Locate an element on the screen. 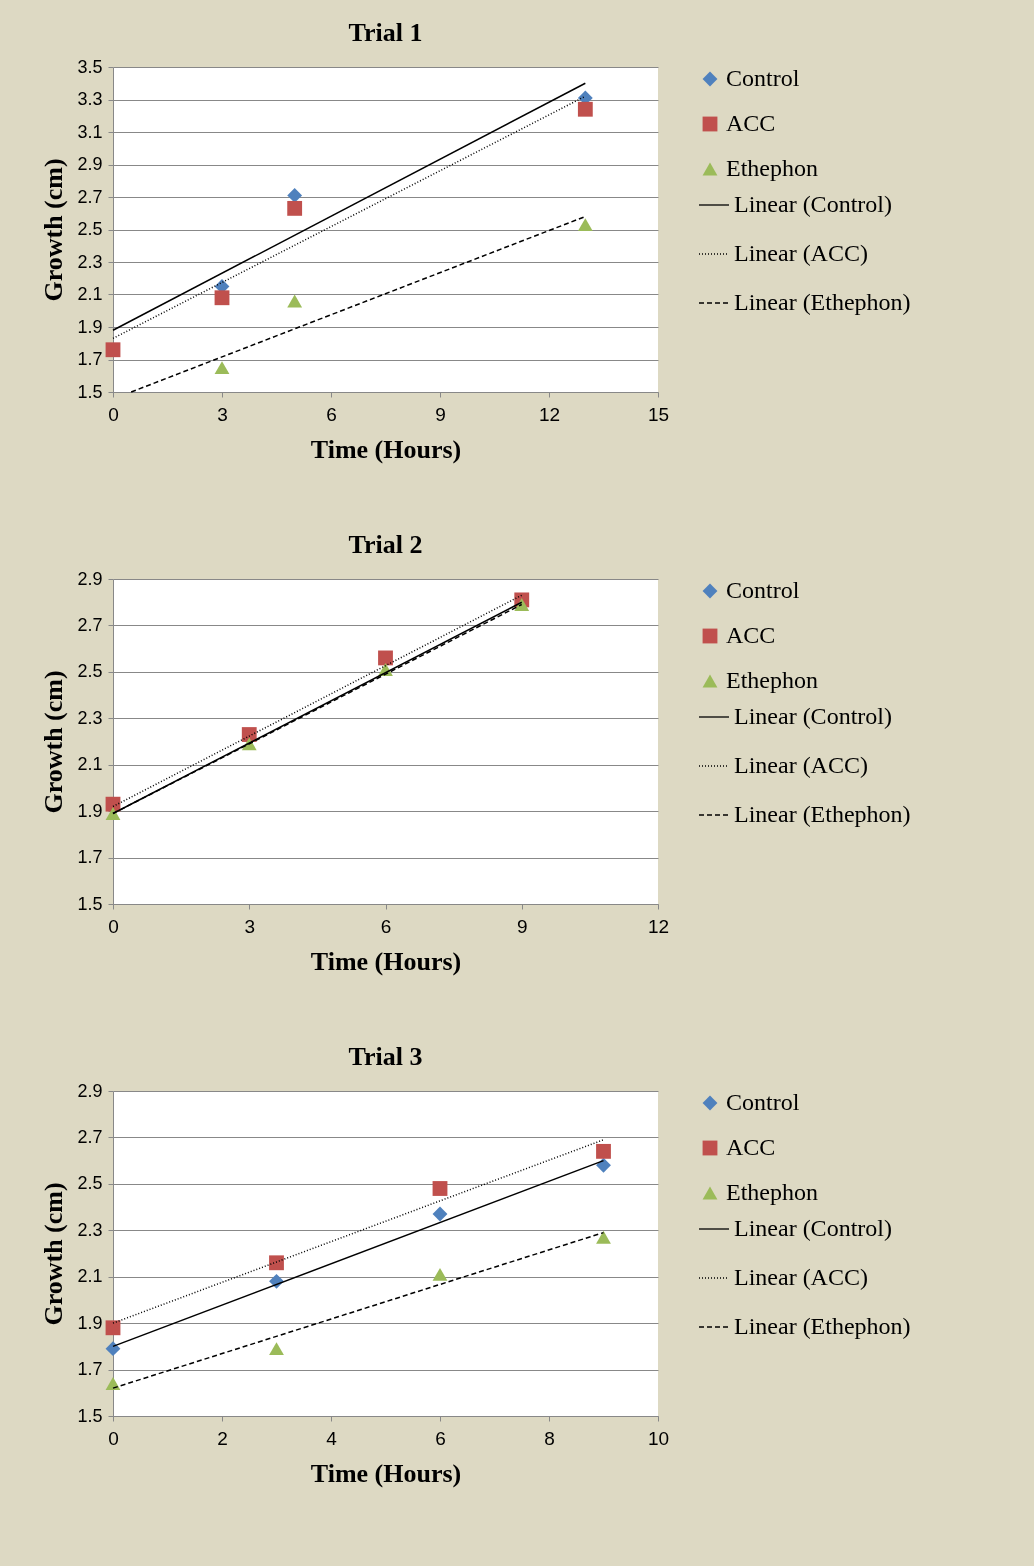 This screenshot has height=1566, width=1034. y-tick-label: 3.1 is located at coordinates (90, 131).